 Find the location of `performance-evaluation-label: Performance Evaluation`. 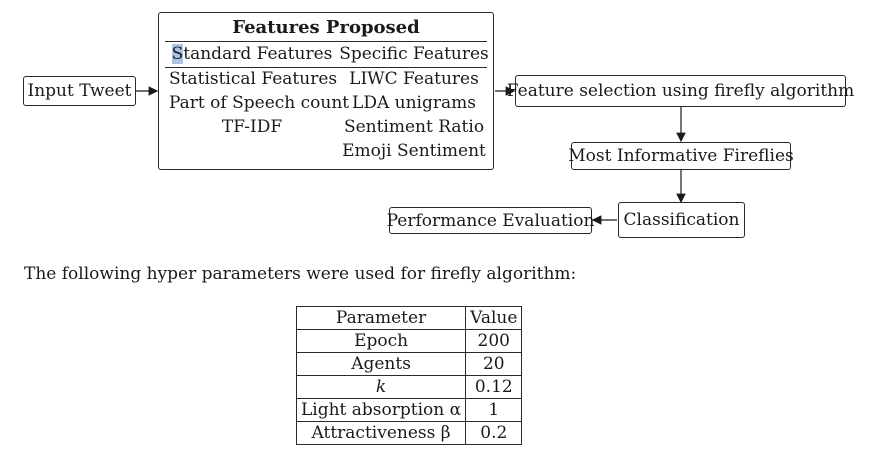

performance-evaluation-label: Performance Evaluation is located at coordinates (490, 220).